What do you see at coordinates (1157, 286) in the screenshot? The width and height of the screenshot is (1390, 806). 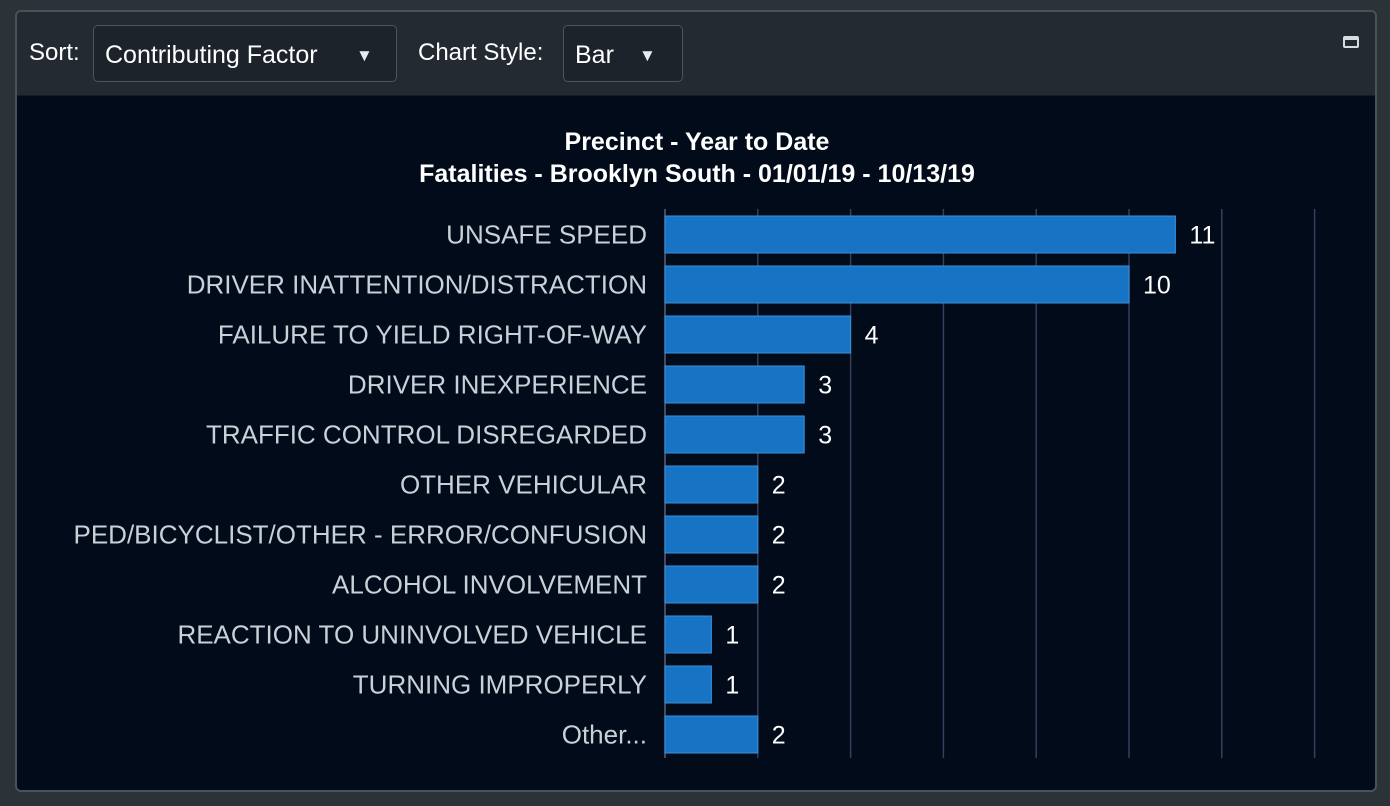 I see `value-label: 10` at bounding box center [1157, 286].